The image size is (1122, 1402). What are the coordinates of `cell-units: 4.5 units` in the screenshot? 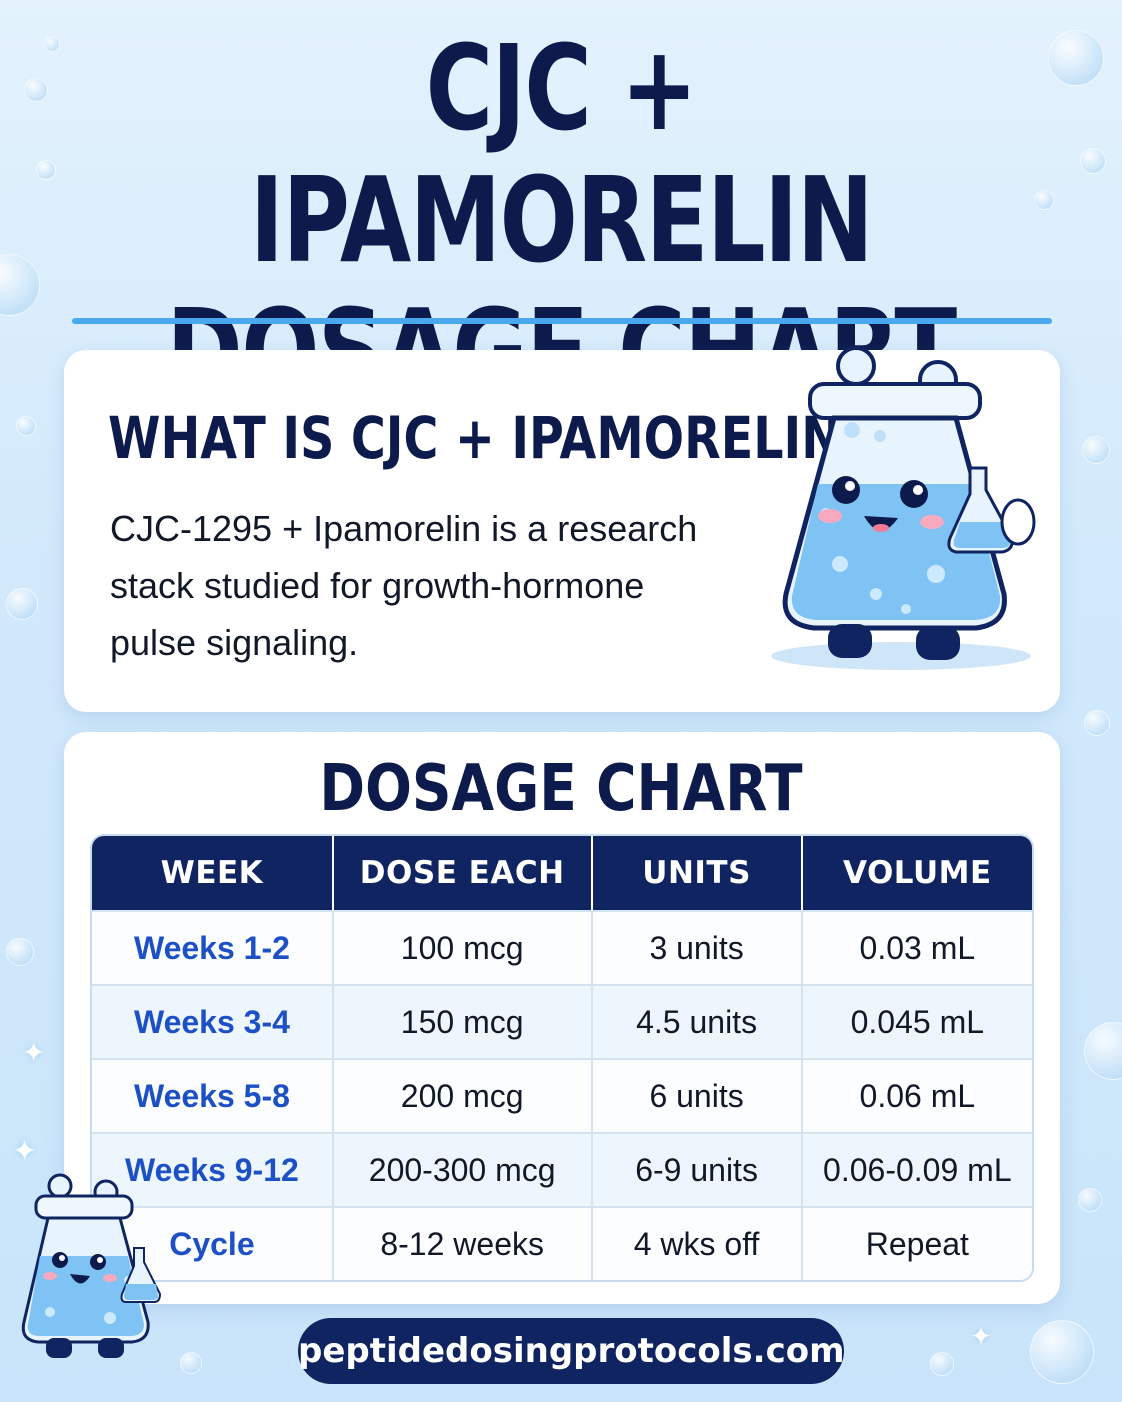 It's located at (697, 1021).